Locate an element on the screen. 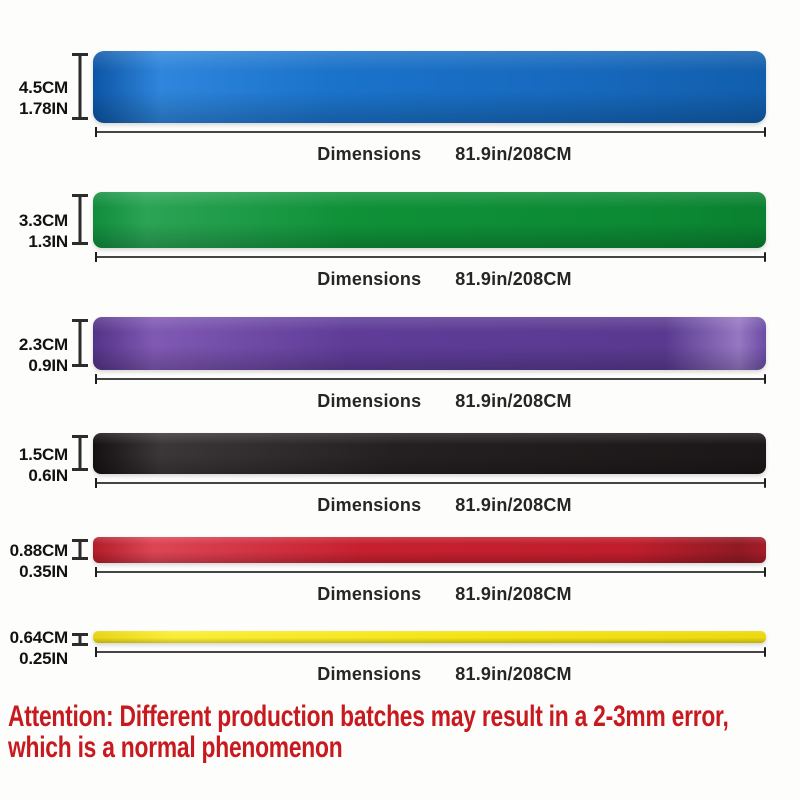 The width and height of the screenshot is (800, 800). thickness-label: 0.88CM 0.35IN is located at coordinates (34, 561).